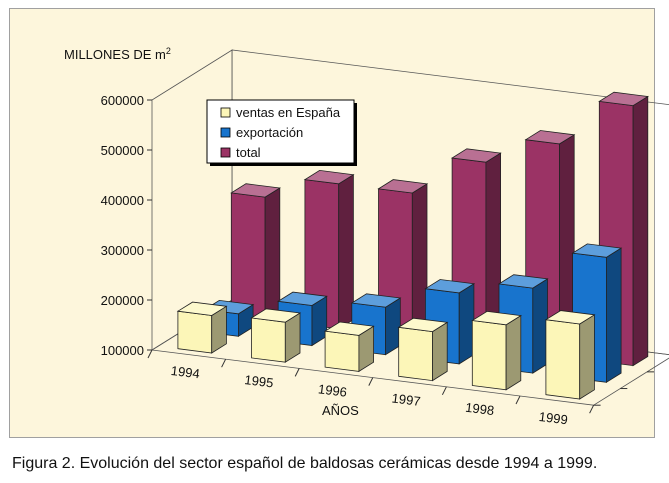 Image resolution: width=669 pixels, height=483 pixels. I want to click on bar-ventas-1999, so click(570, 355).